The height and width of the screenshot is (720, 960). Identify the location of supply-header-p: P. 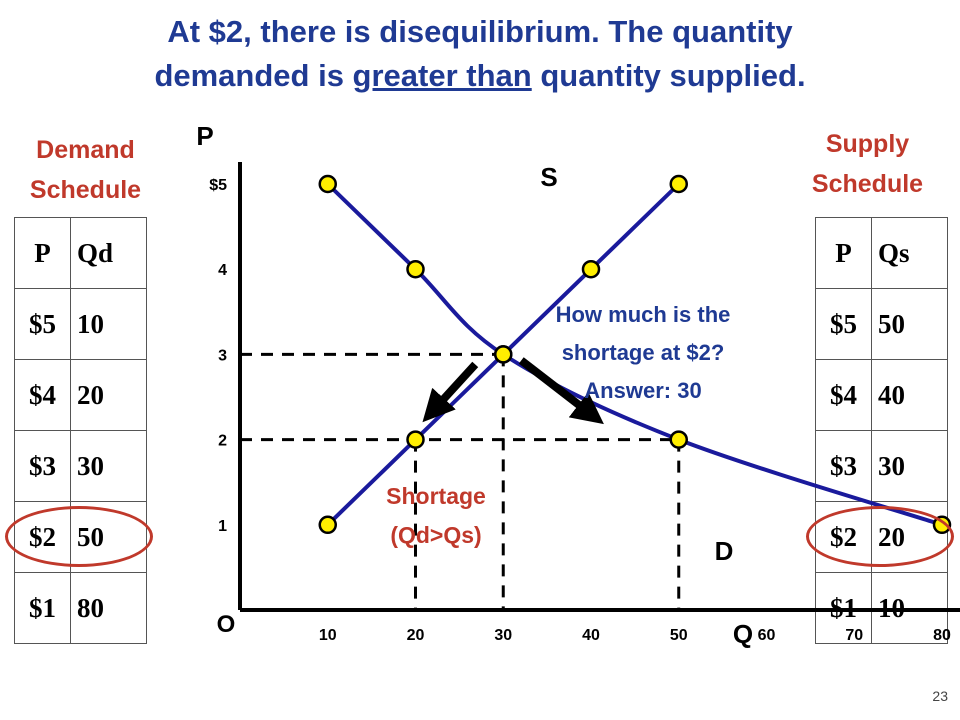
(843, 253).